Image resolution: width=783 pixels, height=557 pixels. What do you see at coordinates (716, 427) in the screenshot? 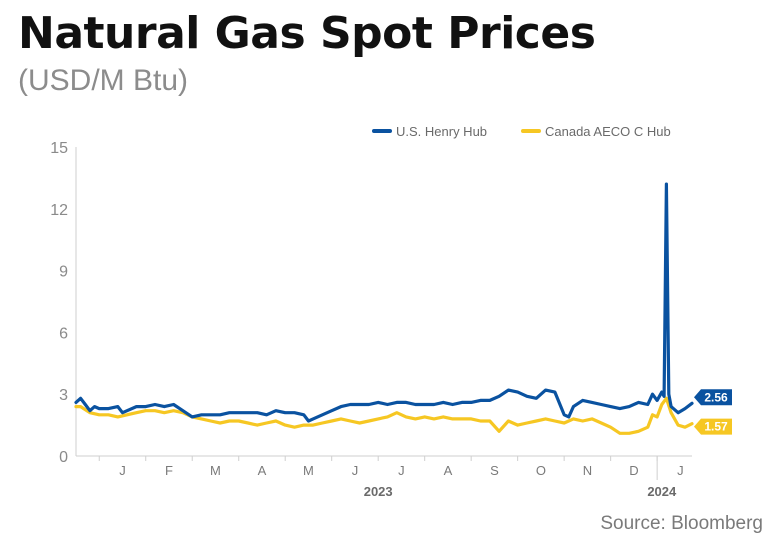
I see `end-label-aeco: 1.57` at bounding box center [716, 427].